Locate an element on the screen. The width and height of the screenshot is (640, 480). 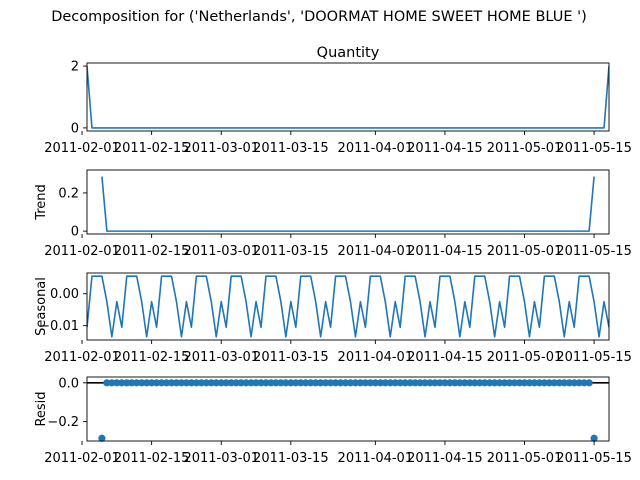
seasonal-series-line is located at coordinates (348, 306).